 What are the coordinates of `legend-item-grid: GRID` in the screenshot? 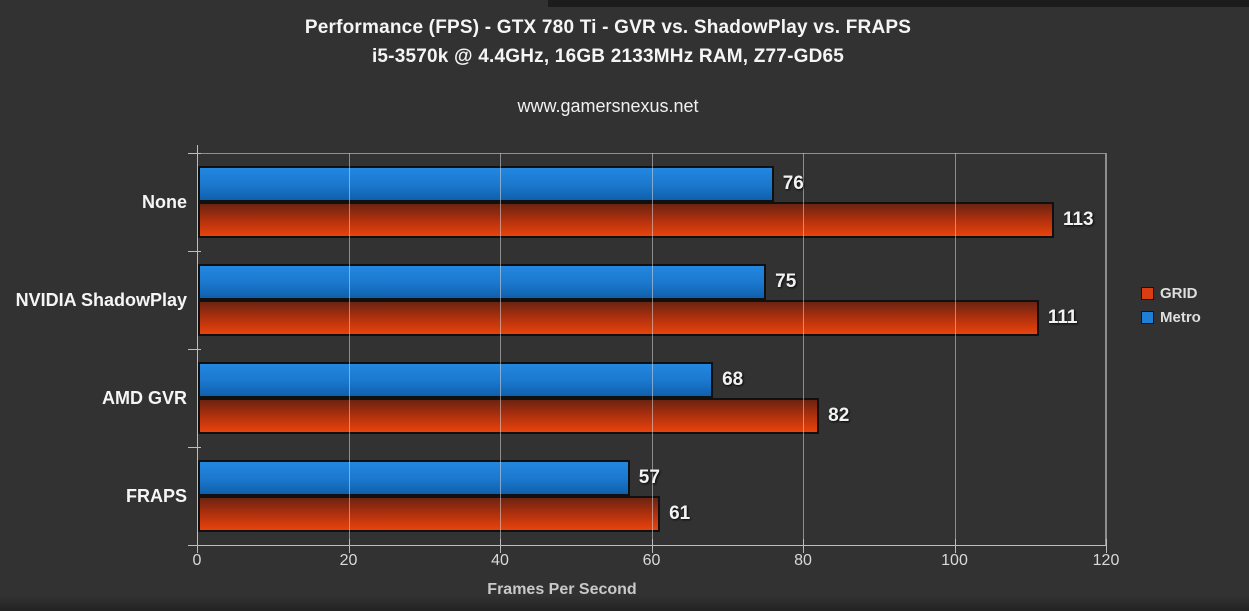 It's located at (1171, 293).